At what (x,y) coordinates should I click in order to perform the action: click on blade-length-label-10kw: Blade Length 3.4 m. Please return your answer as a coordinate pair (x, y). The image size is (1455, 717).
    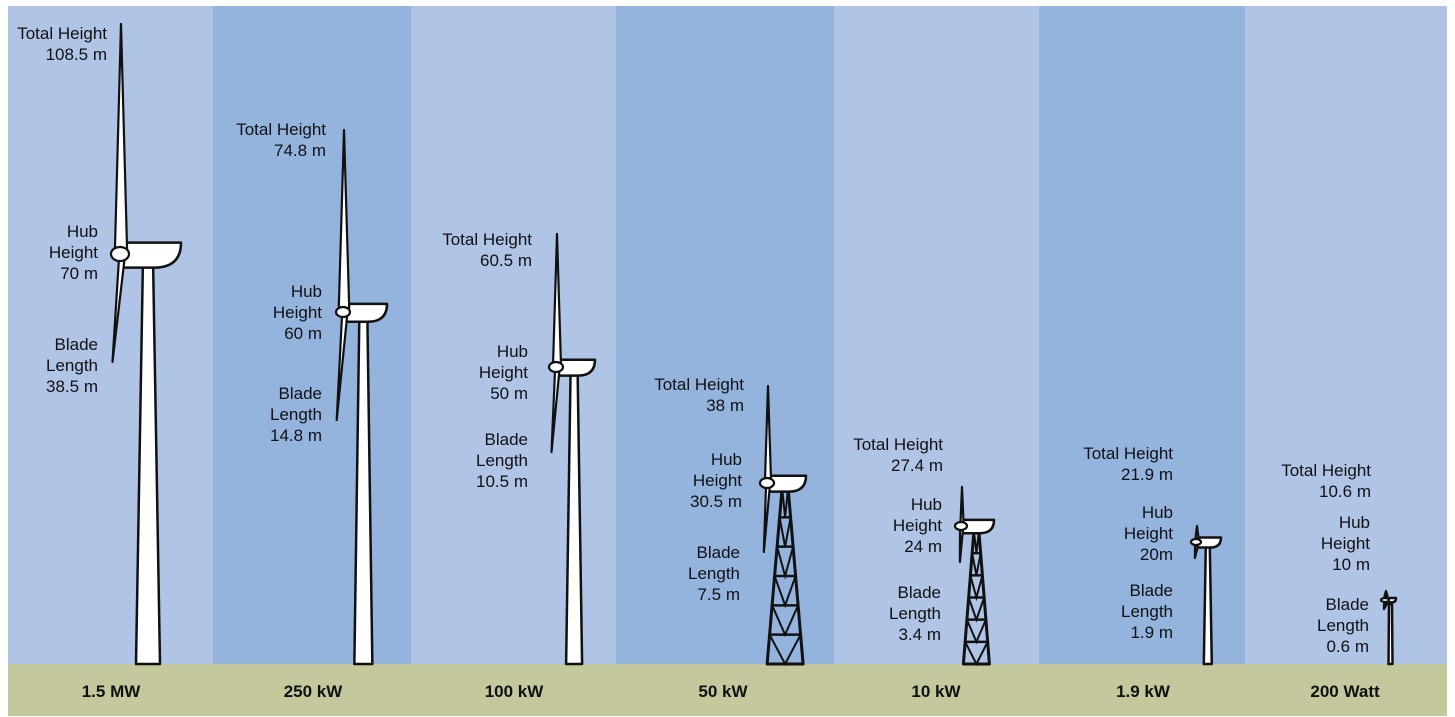
    Looking at the image, I should click on (915, 613).